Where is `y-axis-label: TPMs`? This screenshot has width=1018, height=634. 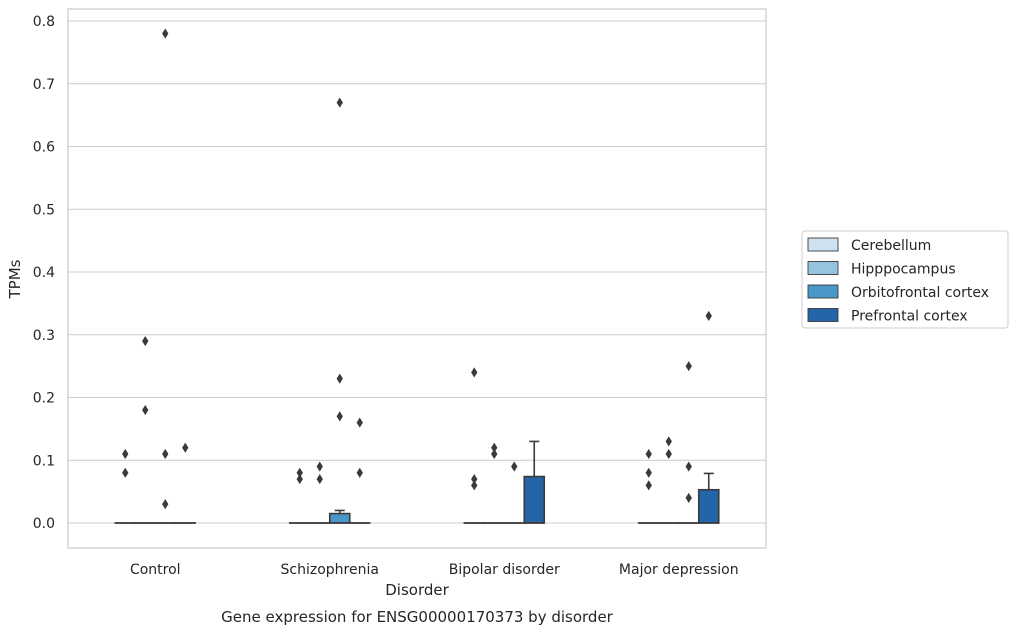 y-axis-label: TPMs is located at coordinates (15, 279).